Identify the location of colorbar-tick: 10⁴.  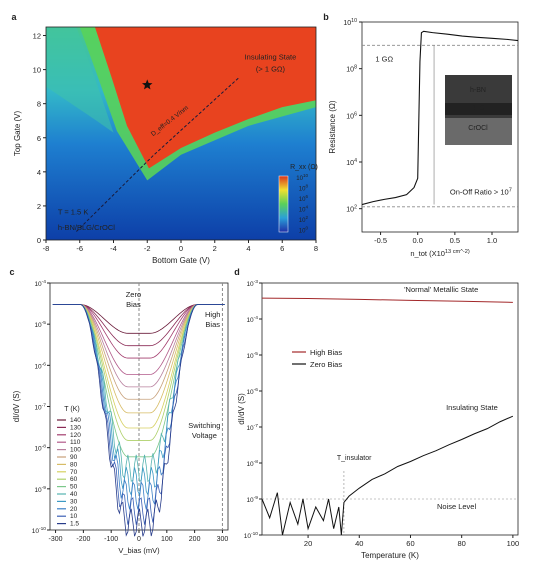
(304, 209).